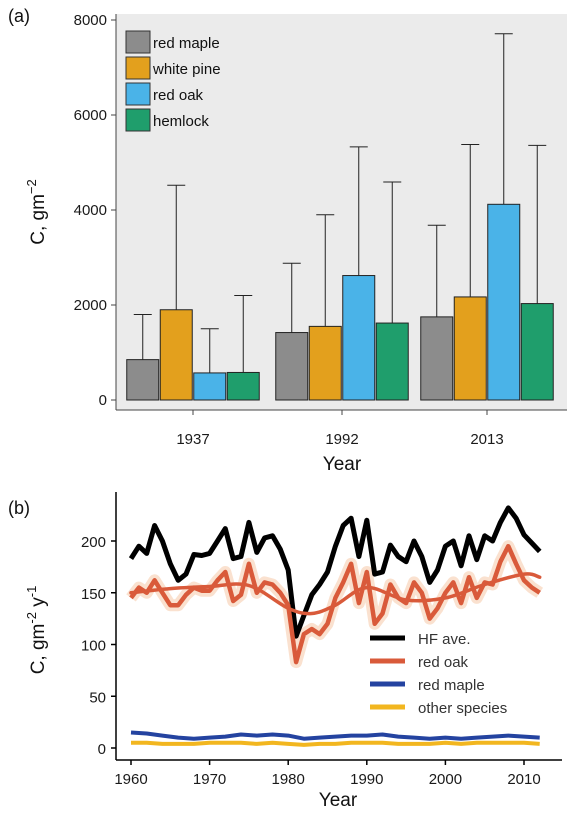 This screenshot has width=572, height=813. I want to click on legend-label-red-oak-b: red oak, so click(443, 662).